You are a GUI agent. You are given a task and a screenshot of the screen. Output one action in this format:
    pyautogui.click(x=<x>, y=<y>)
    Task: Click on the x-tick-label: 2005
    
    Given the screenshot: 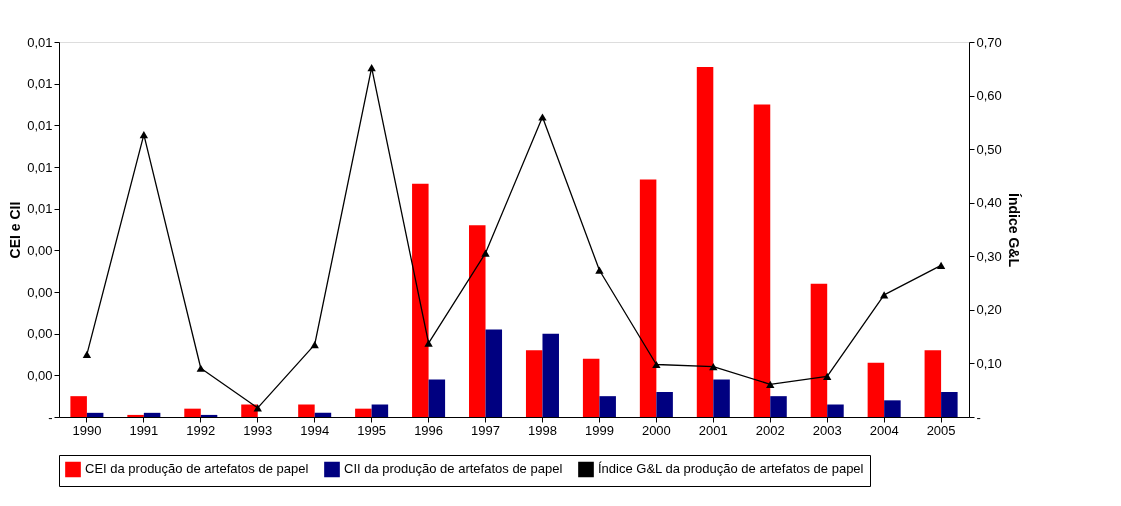 What is the action you would take?
    pyautogui.click(x=941, y=430)
    